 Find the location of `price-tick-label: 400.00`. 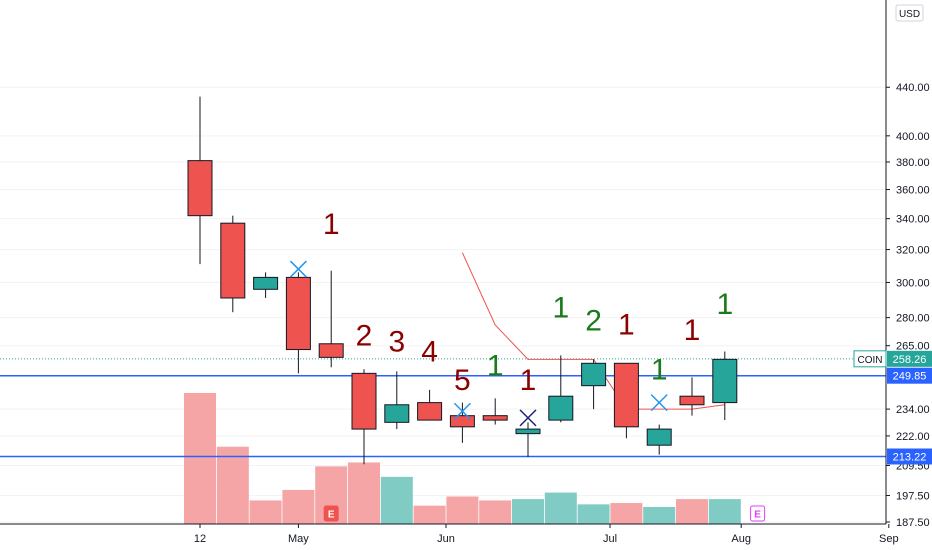

price-tick-label: 400.00 is located at coordinates (913, 137).